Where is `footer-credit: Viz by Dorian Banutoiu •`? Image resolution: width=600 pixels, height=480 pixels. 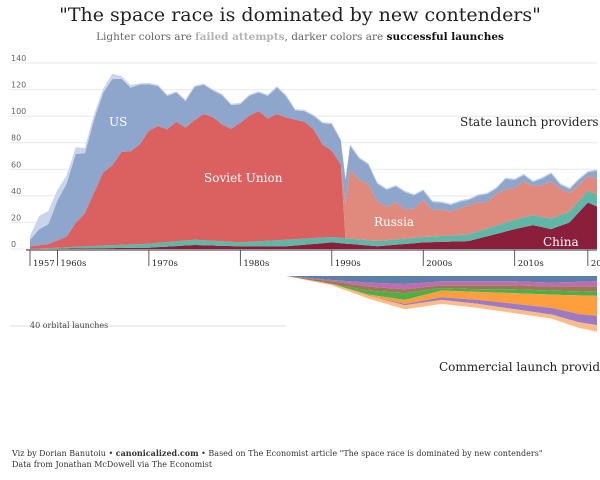 footer-credit: Viz by Dorian Banutoiu • is located at coordinates (64, 453).